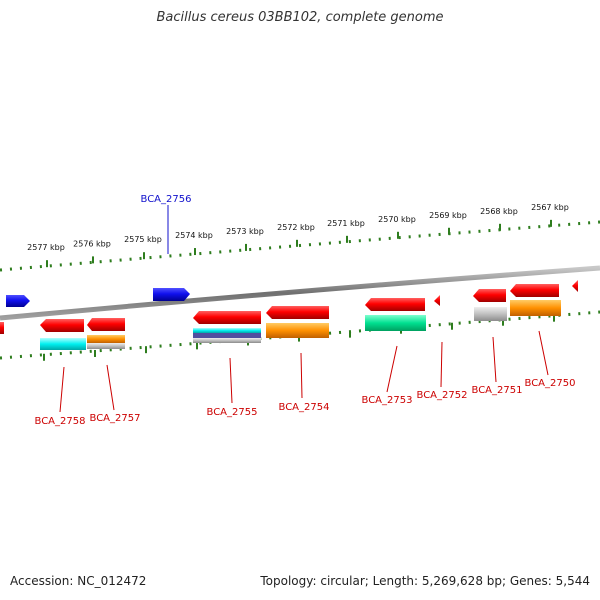 The width and height of the screenshot is (600, 600). Describe the element at coordinates (166, 199) in the screenshot. I see `gene-label-BCA_2756: BCA_2756` at that location.